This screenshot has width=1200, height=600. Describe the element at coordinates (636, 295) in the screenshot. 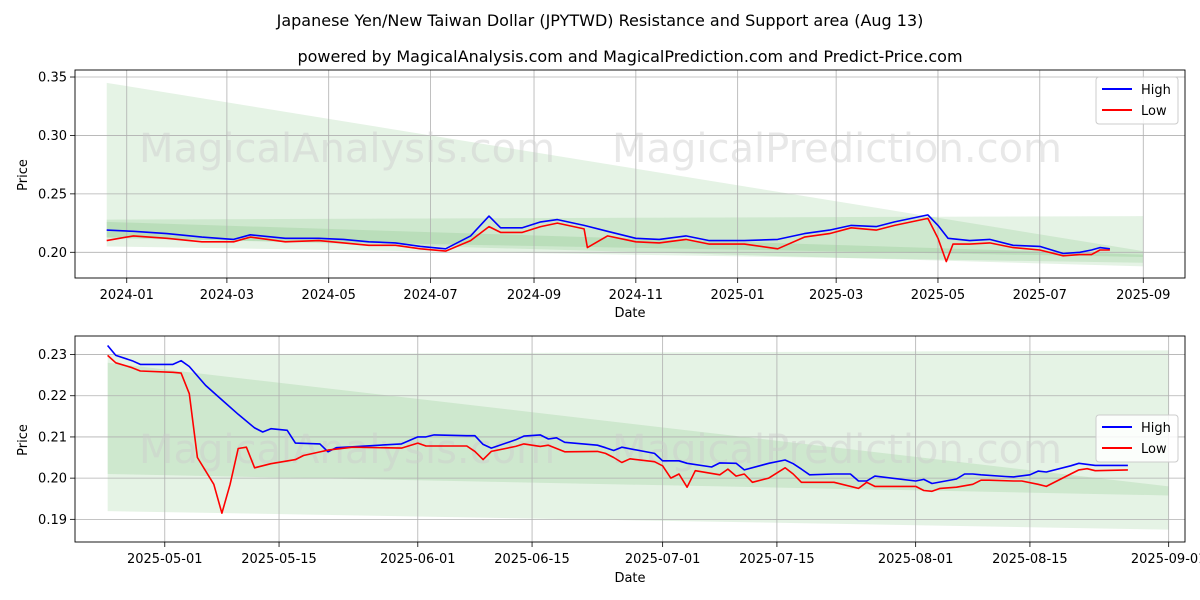

I see `top-x-tick-label: 2024-11` at that location.